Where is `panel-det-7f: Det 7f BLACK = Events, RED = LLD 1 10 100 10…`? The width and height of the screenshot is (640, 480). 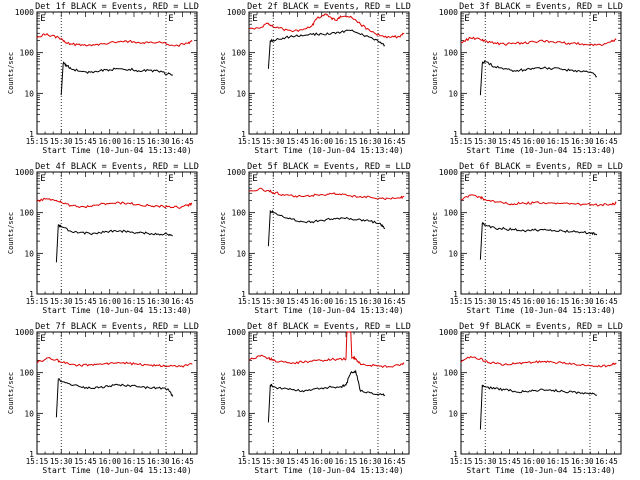 panel-det-7f: Det 7f BLACK = Events, RED = LLD 1 10 100 10… is located at coordinates (103, 398).